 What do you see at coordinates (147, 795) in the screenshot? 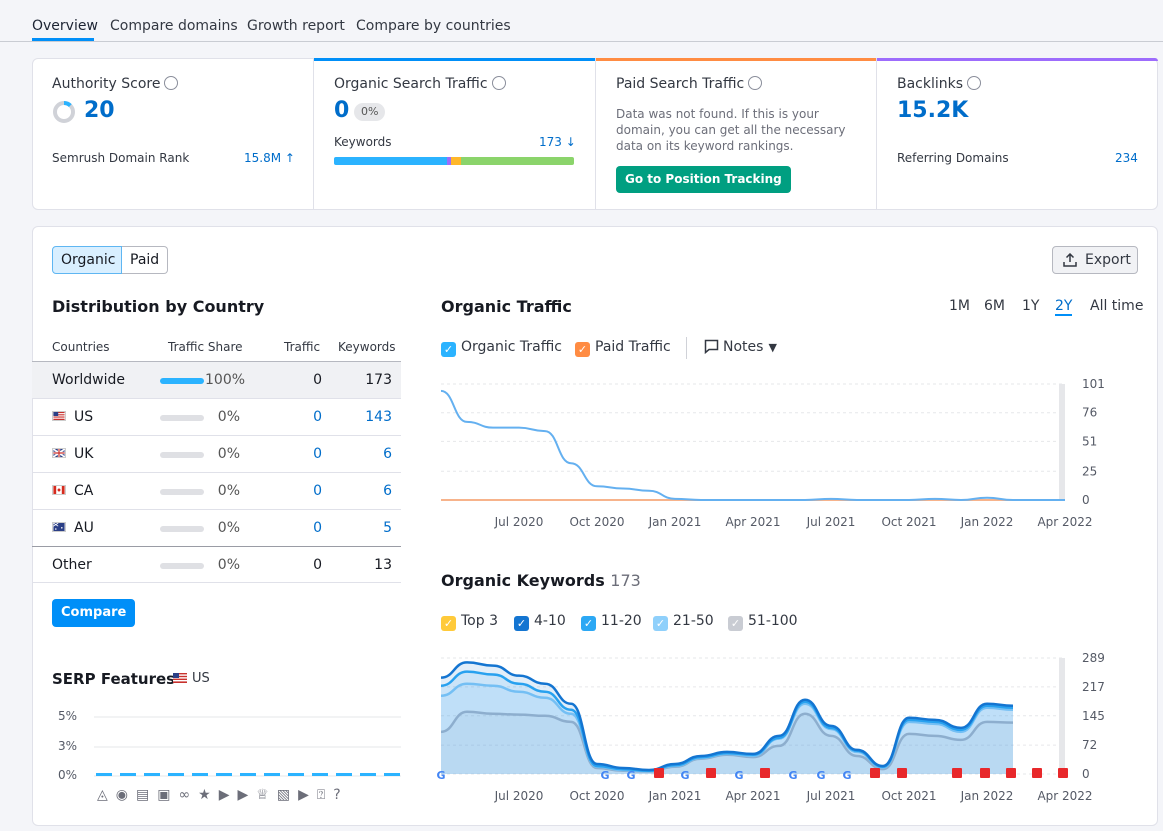
I see `reviews-icon: ▤` at bounding box center [147, 795].